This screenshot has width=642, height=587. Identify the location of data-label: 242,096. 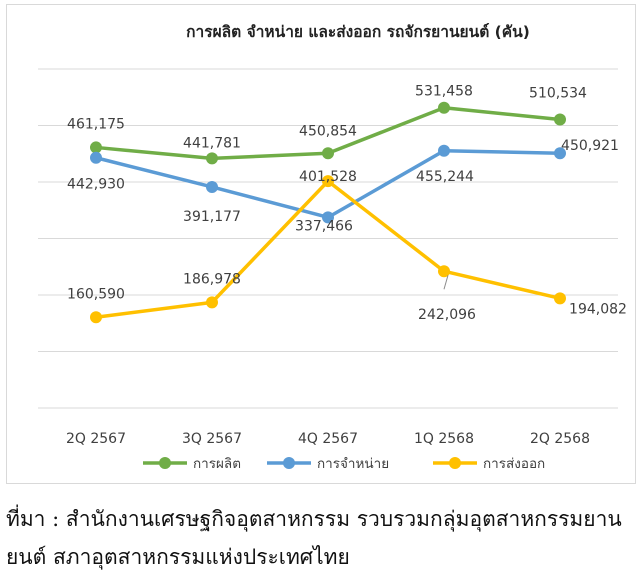
(447, 315).